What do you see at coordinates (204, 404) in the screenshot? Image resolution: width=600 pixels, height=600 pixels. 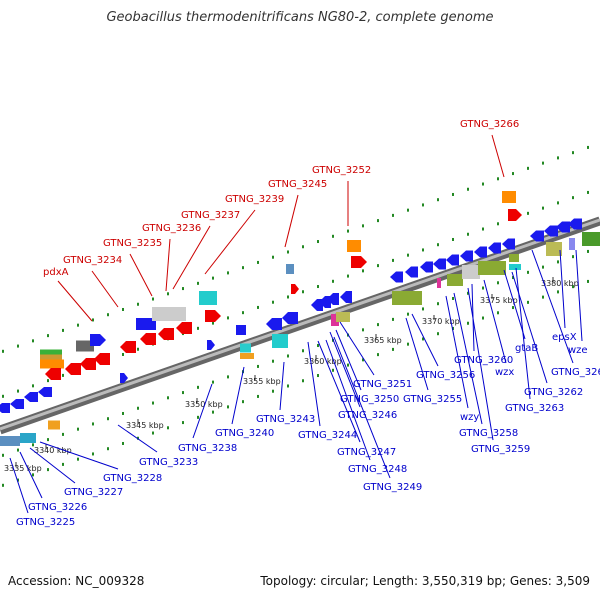 I see `kbp-tick-label: 3350 kbp` at bounding box center [204, 404].